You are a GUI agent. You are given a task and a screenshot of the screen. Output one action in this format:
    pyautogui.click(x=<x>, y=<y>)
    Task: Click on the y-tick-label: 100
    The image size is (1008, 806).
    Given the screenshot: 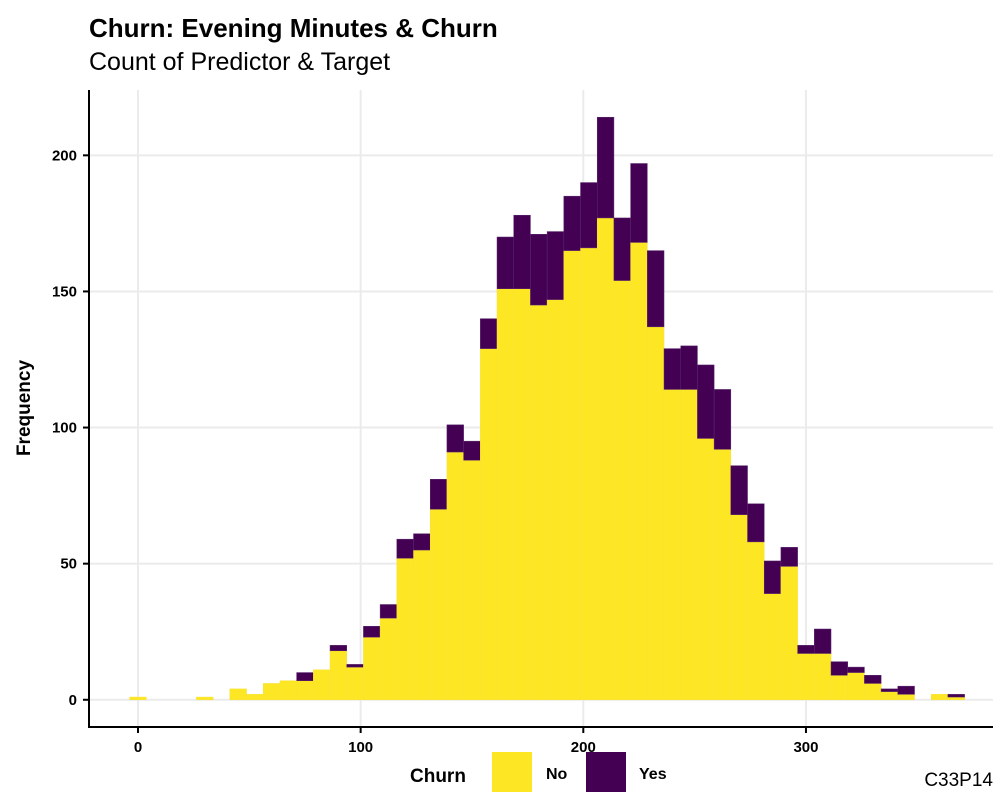 What is the action you would take?
    pyautogui.click(x=64, y=428)
    